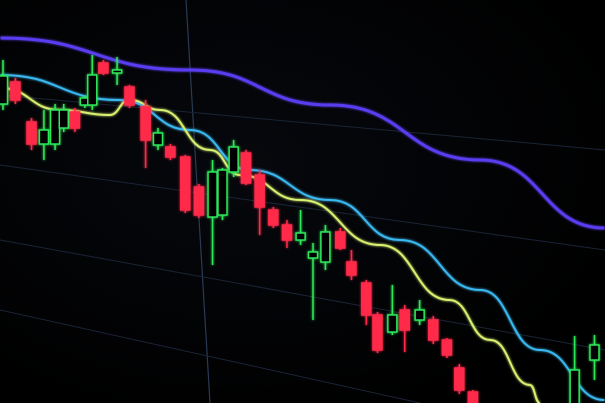 This screenshot has width=605, height=403. Describe the element at coordinates (302, 122) in the screenshot. I see `grid-line-horizontal` at that location.